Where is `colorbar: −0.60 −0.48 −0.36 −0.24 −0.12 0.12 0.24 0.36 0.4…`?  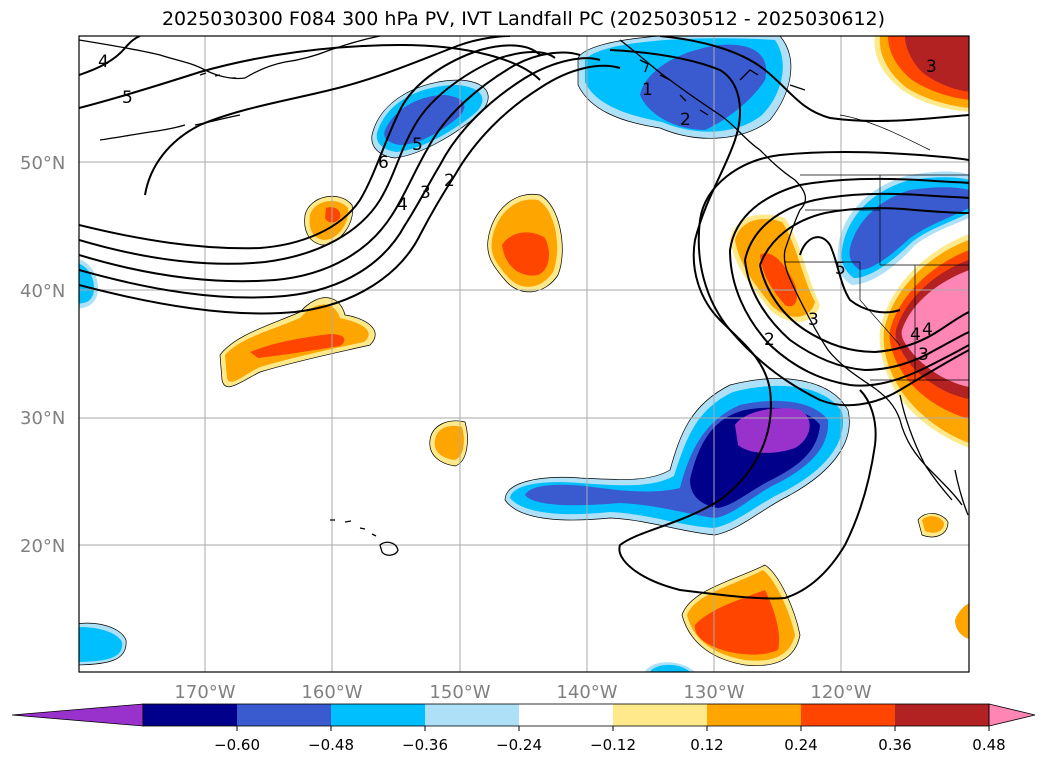 colorbar: −0.60 −0.48 −0.36 −0.24 −0.12 0.12 0.24 0.36 0.4… is located at coordinates (523, 728).